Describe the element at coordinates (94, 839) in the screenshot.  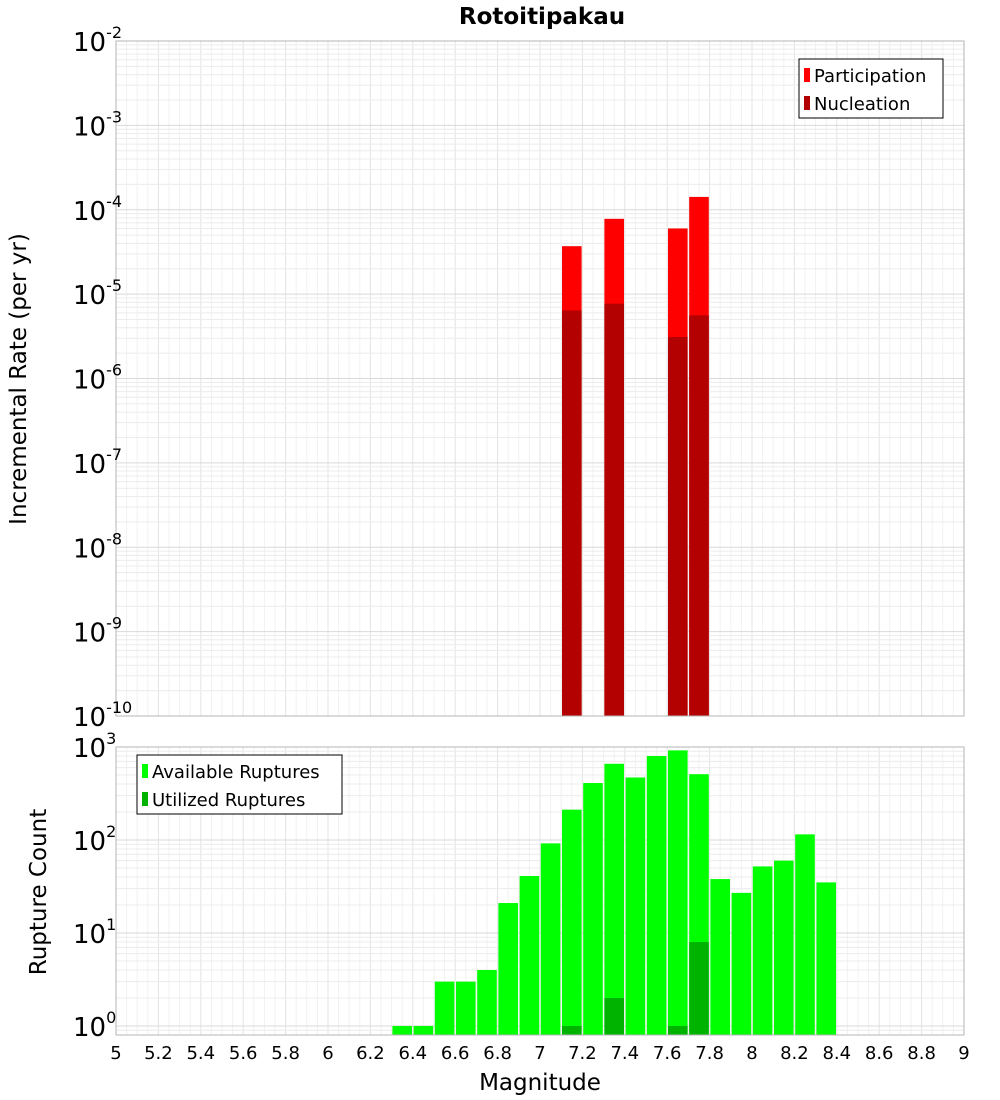
I see `y-tick-label: 10²` at that location.